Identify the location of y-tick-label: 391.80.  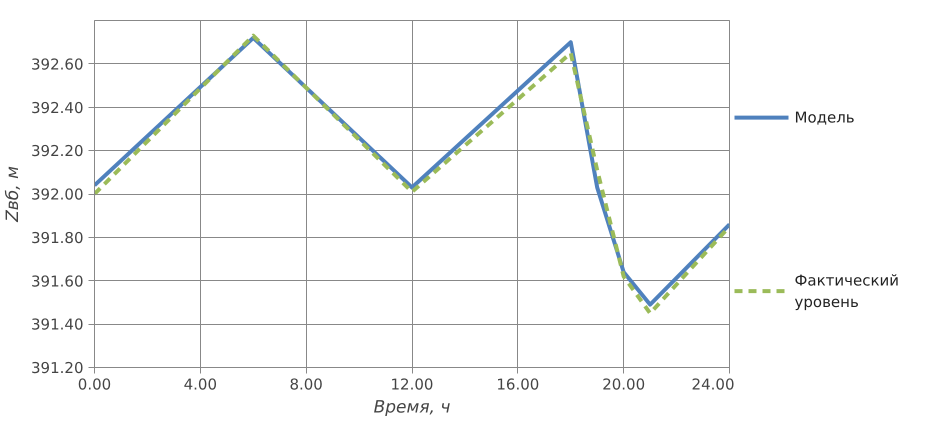
(57, 237).